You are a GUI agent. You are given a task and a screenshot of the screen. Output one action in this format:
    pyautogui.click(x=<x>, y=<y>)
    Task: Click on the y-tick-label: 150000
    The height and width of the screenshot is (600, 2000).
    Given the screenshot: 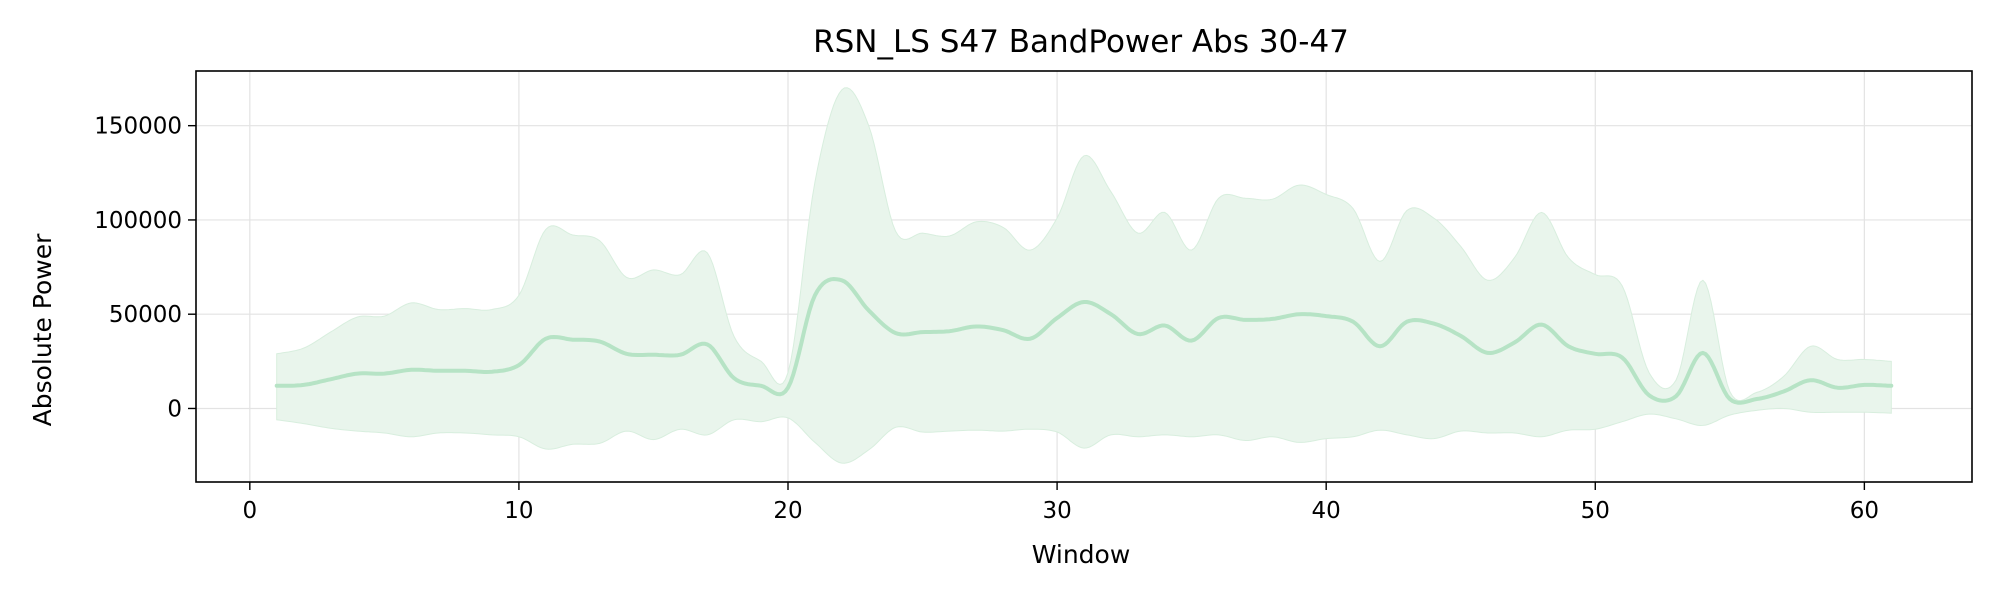 What is the action you would take?
    pyautogui.click(x=138, y=127)
    